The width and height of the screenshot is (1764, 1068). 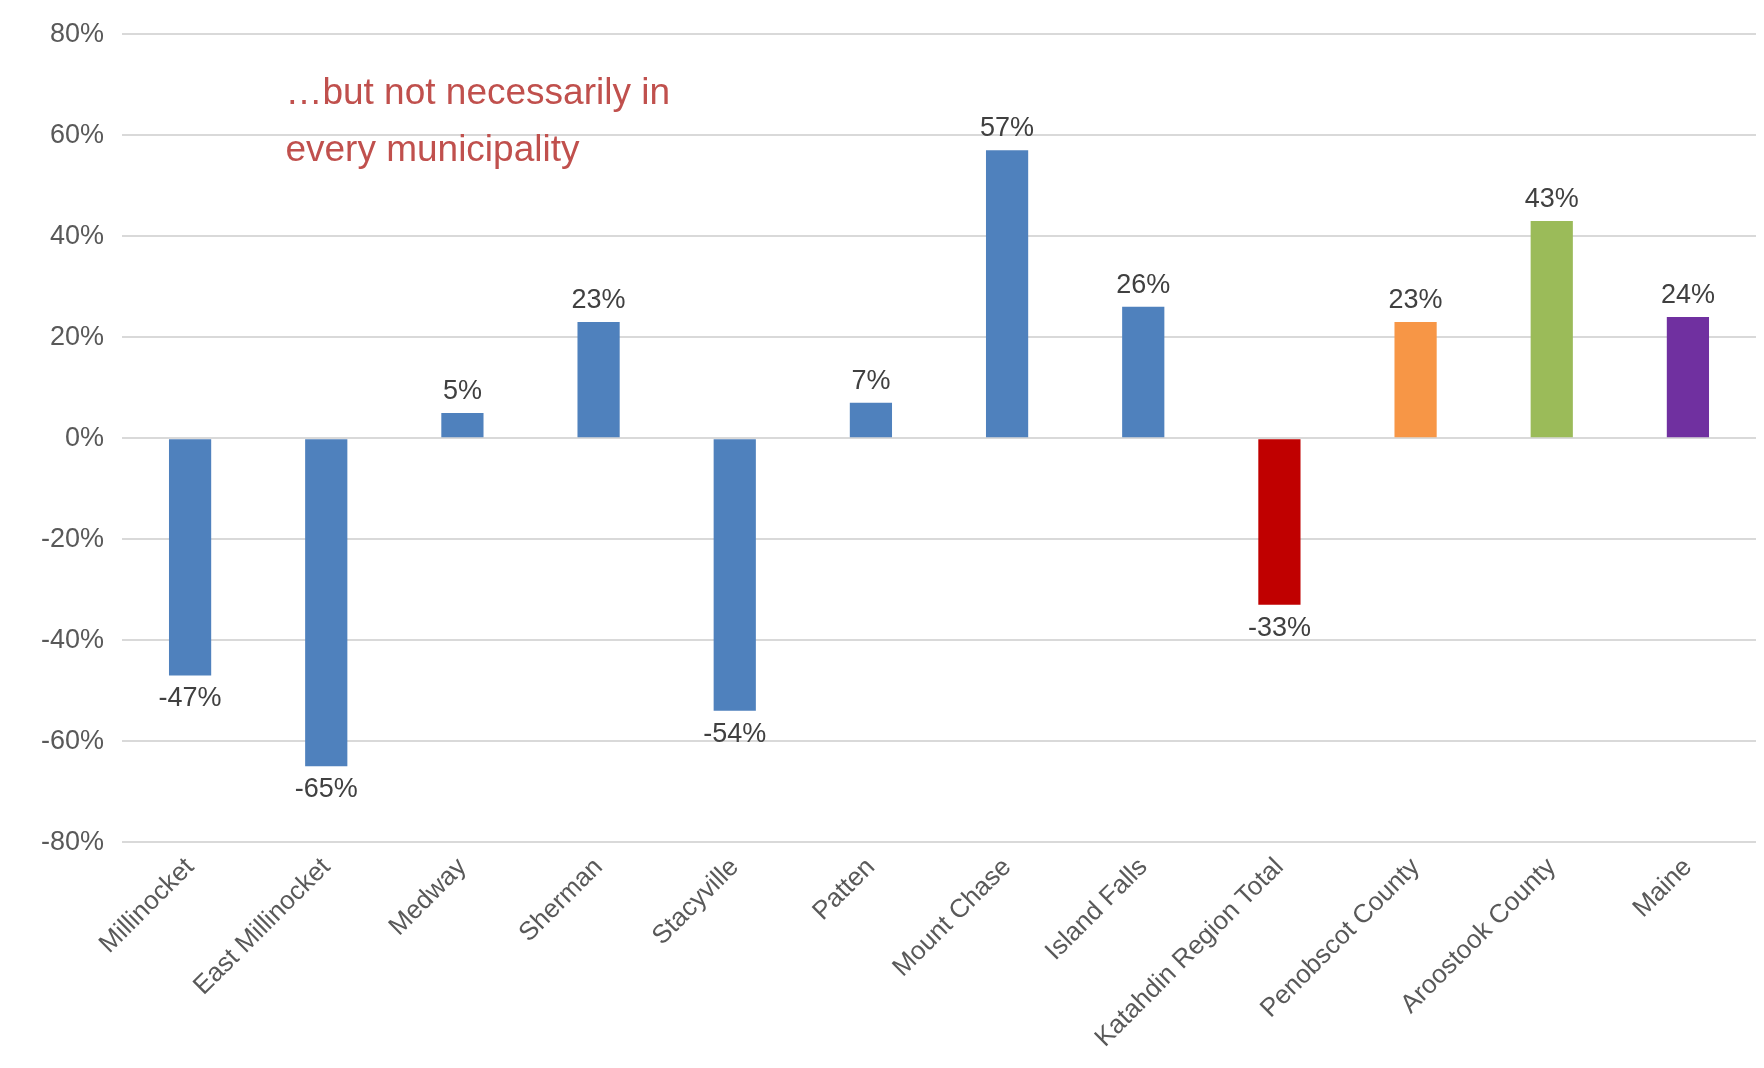 I want to click on y-tick-label: -80%, so click(x=72, y=840).